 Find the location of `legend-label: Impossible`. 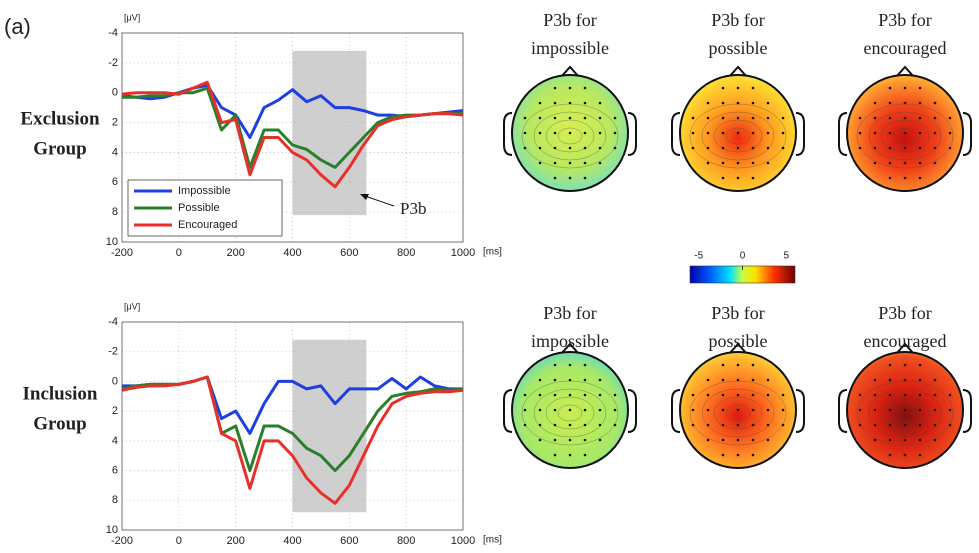

legend-label: Impossible is located at coordinates (204, 191).